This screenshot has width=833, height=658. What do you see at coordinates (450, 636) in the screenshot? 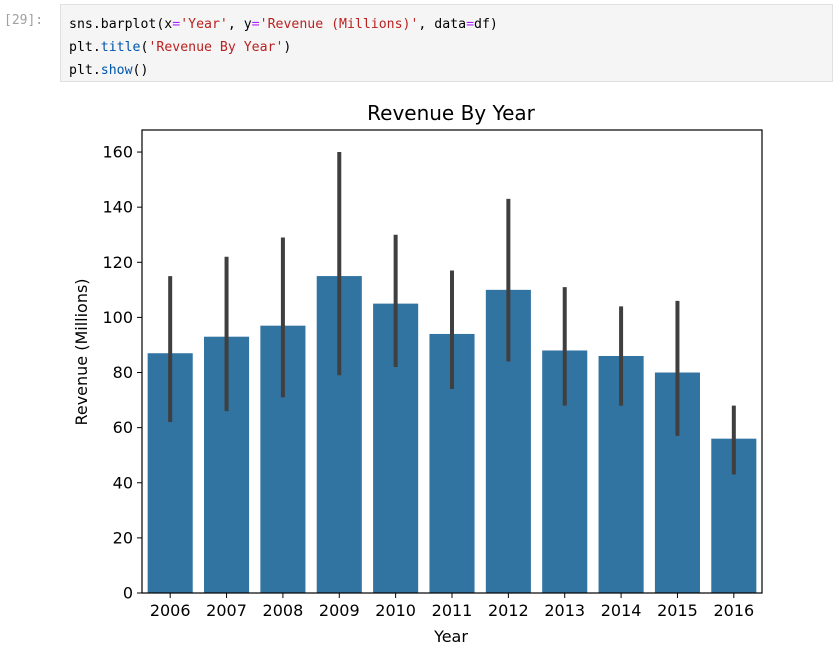
I see `x-axis-label: Year` at bounding box center [450, 636].